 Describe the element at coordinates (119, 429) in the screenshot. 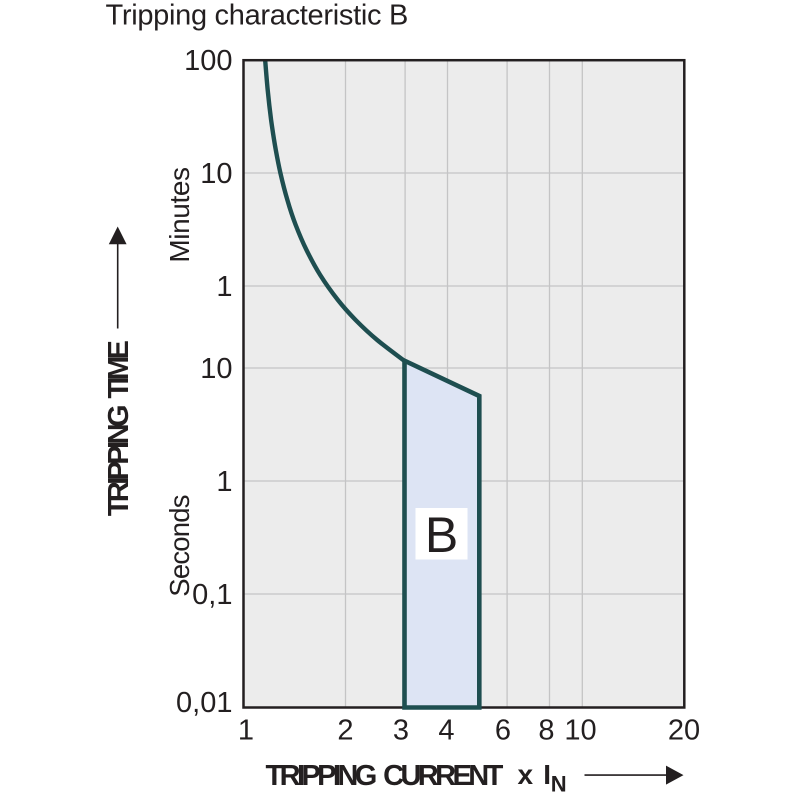

I see `svg-text: TRIPPING TIME` at that location.